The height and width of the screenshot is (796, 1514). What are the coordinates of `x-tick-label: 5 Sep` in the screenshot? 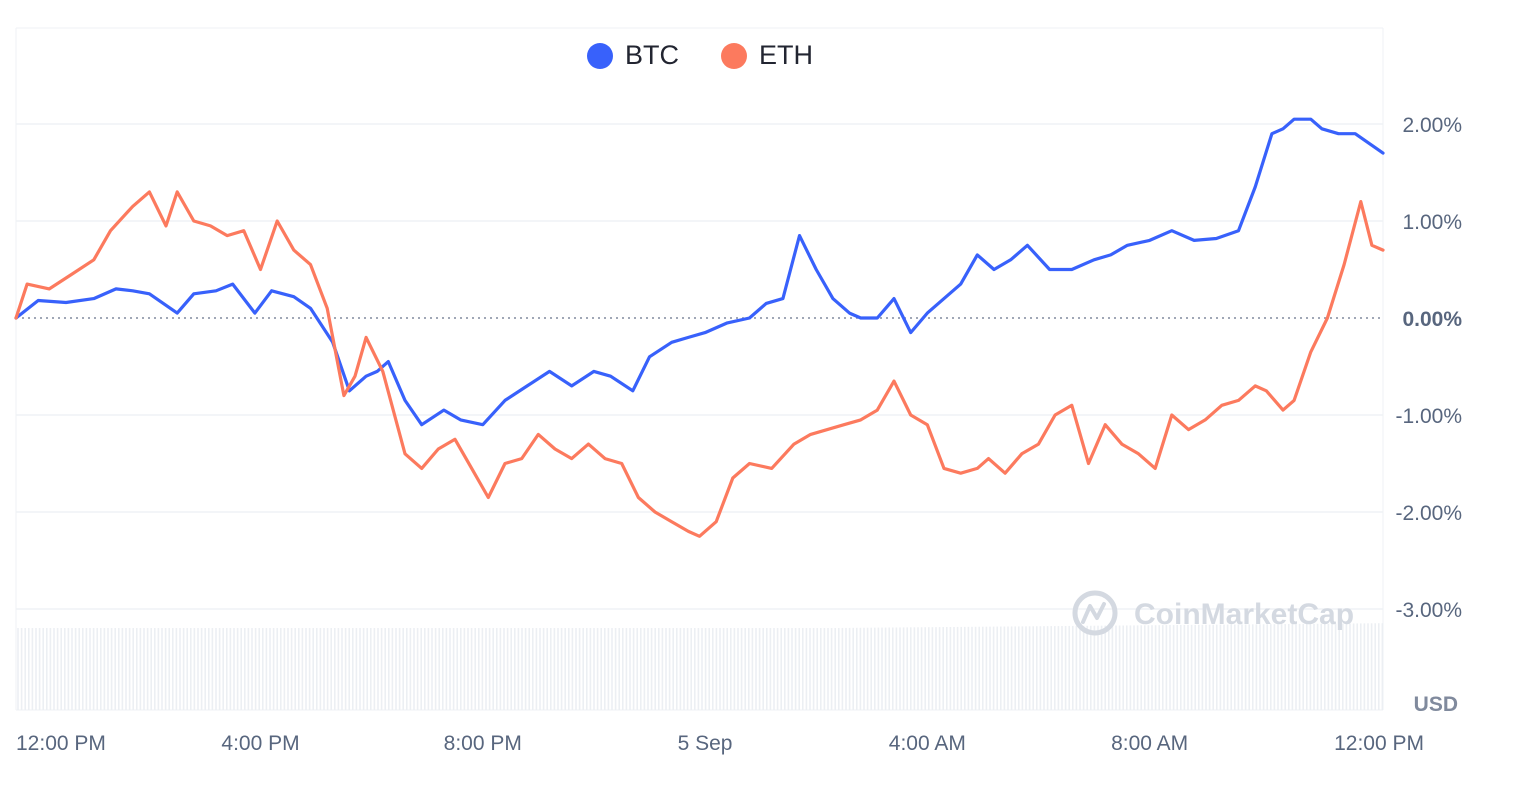 It's located at (705, 743).